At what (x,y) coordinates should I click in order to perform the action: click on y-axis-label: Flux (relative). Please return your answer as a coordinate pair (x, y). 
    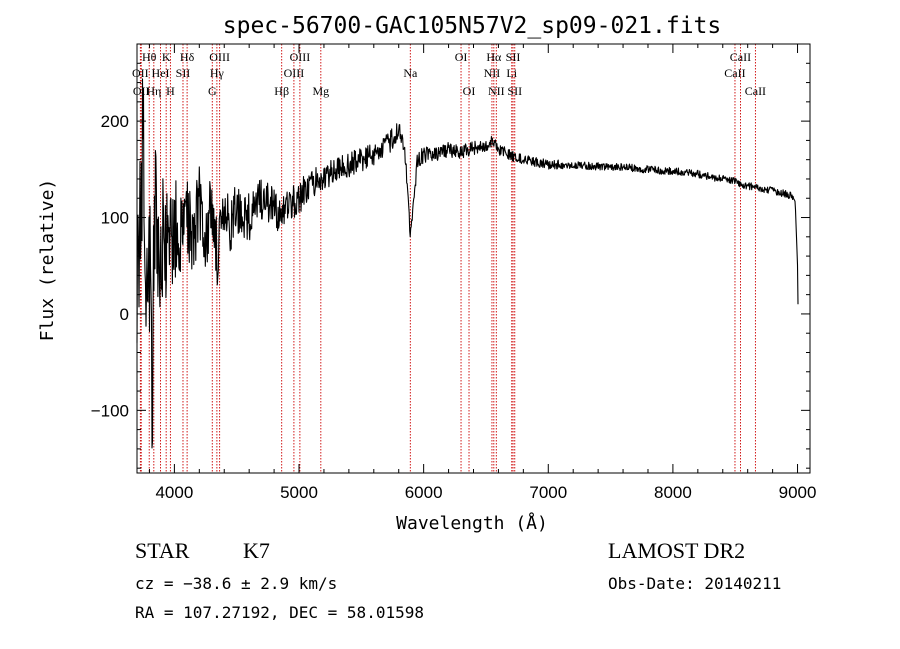
    Looking at the image, I should click on (47, 260).